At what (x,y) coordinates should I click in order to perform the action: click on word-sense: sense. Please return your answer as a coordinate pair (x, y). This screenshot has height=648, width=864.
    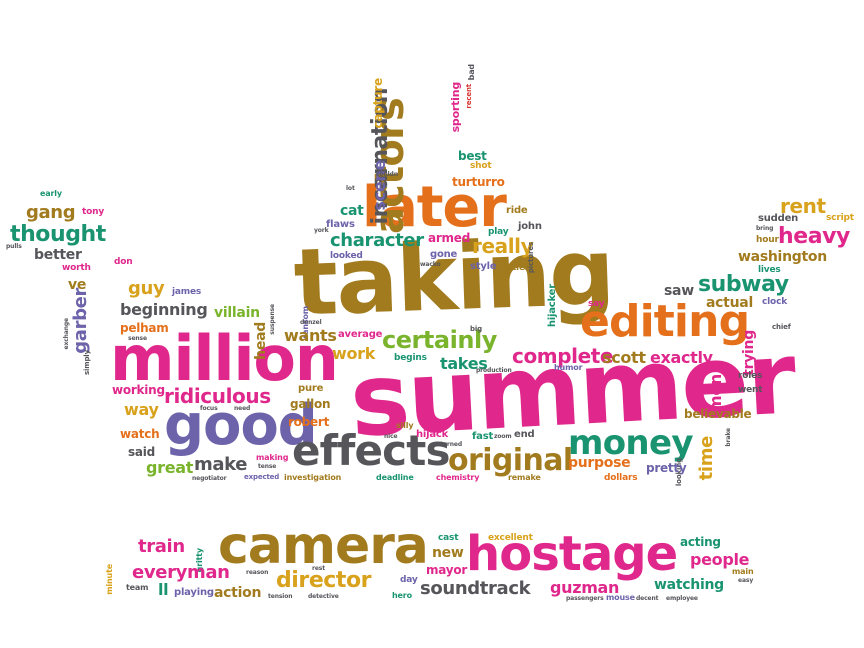
    Looking at the image, I should click on (137, 338).